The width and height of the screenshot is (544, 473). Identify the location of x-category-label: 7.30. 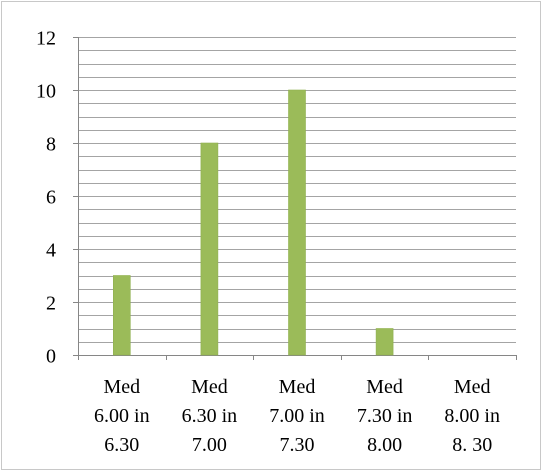
(297, 445).